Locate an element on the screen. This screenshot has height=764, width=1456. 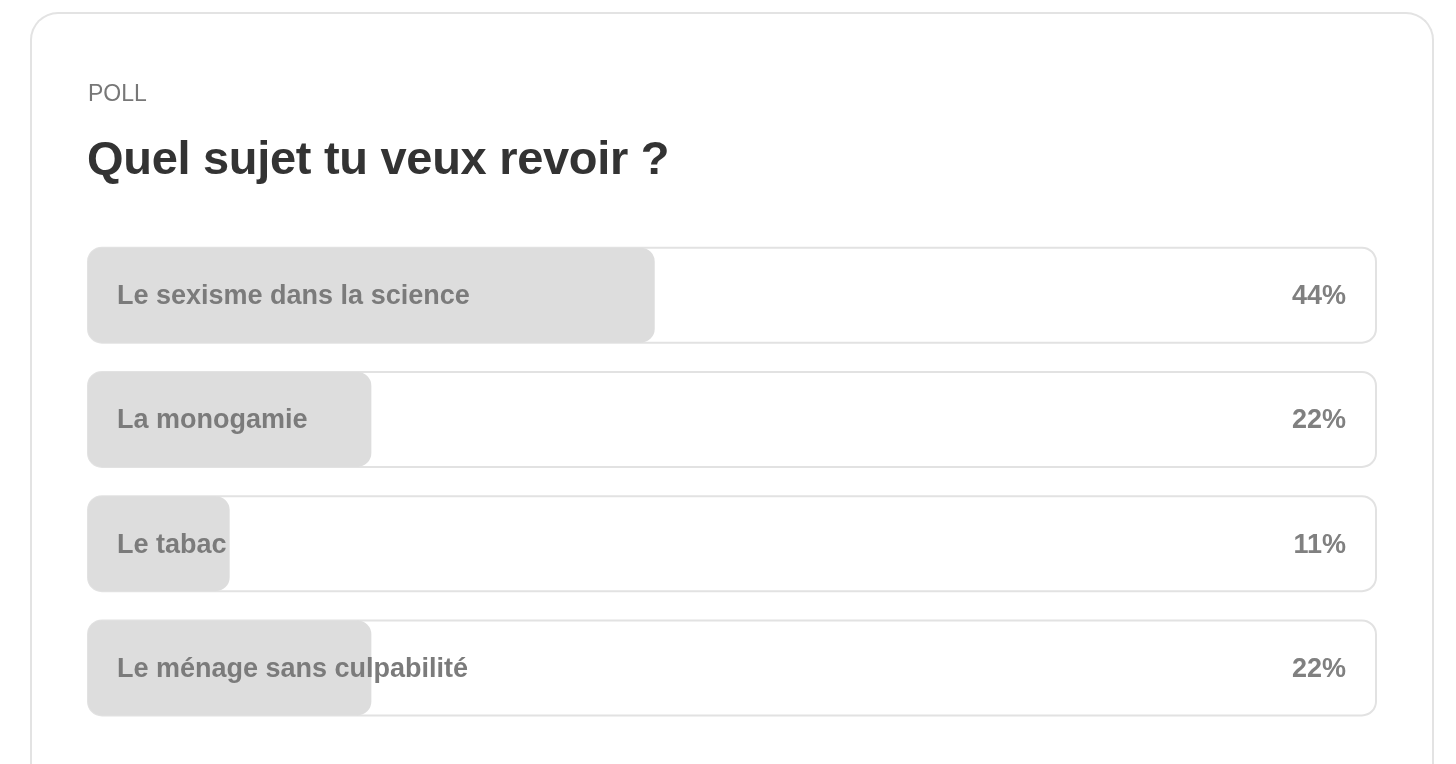
chart-subtitle: POLL is located at coordinates (117, 93).